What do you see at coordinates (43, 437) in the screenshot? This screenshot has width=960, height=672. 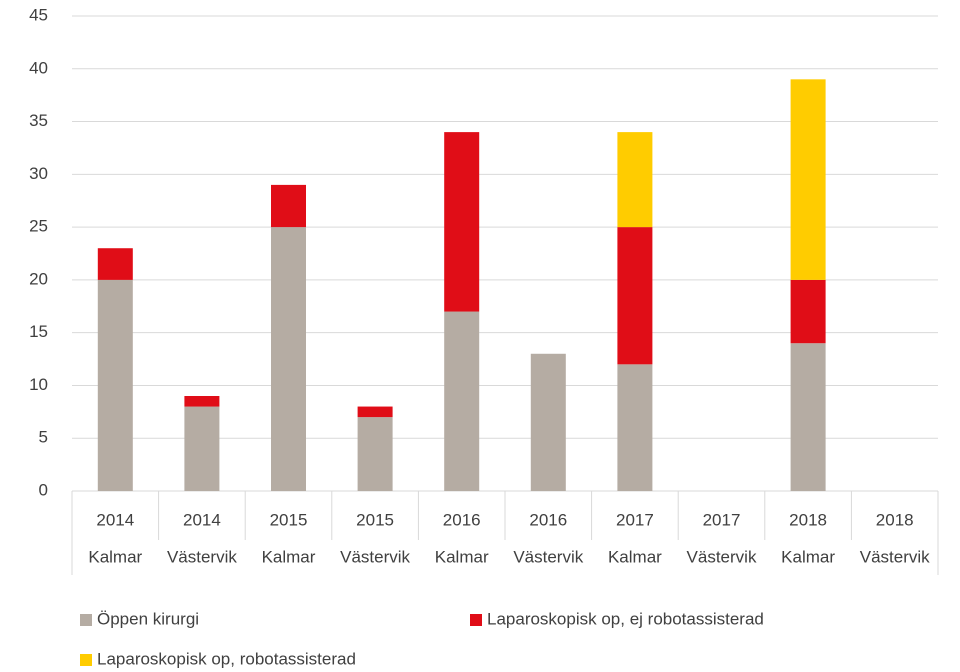 I see `y-tick-label: 5` at bounding box center [43, 437].